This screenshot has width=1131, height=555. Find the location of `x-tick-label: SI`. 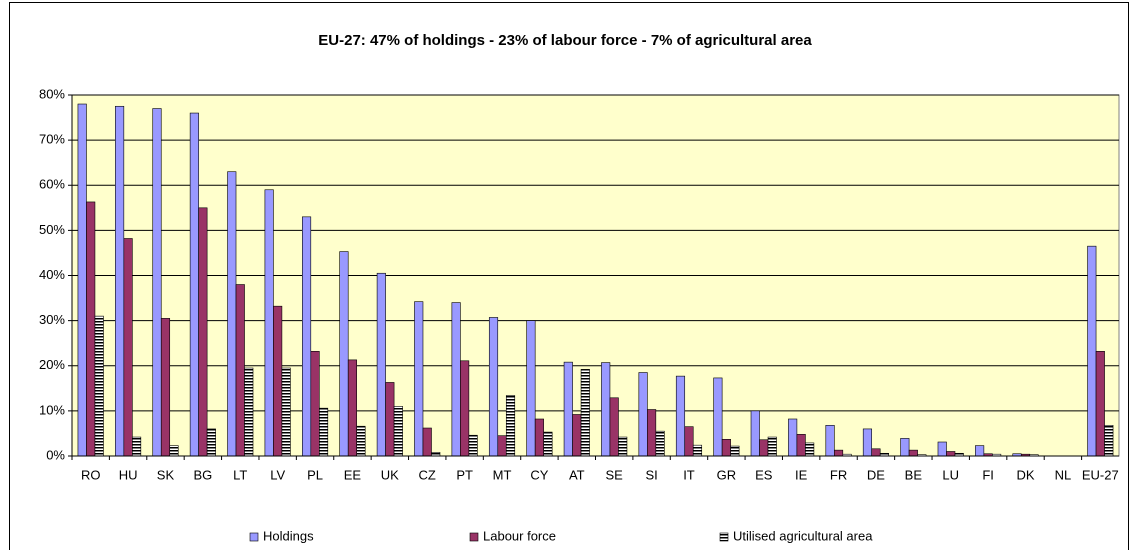

x-tick-label: SI is located at coordinates (651, 474).